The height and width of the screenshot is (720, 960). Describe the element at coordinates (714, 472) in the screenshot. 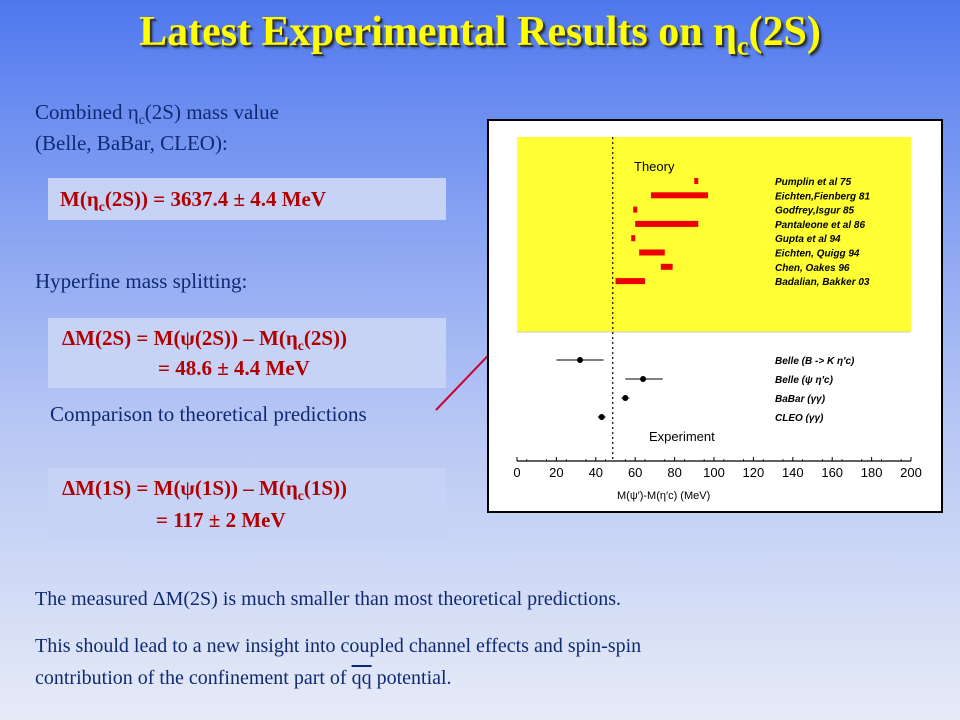

I see `x-tick-label: 100` at that location.